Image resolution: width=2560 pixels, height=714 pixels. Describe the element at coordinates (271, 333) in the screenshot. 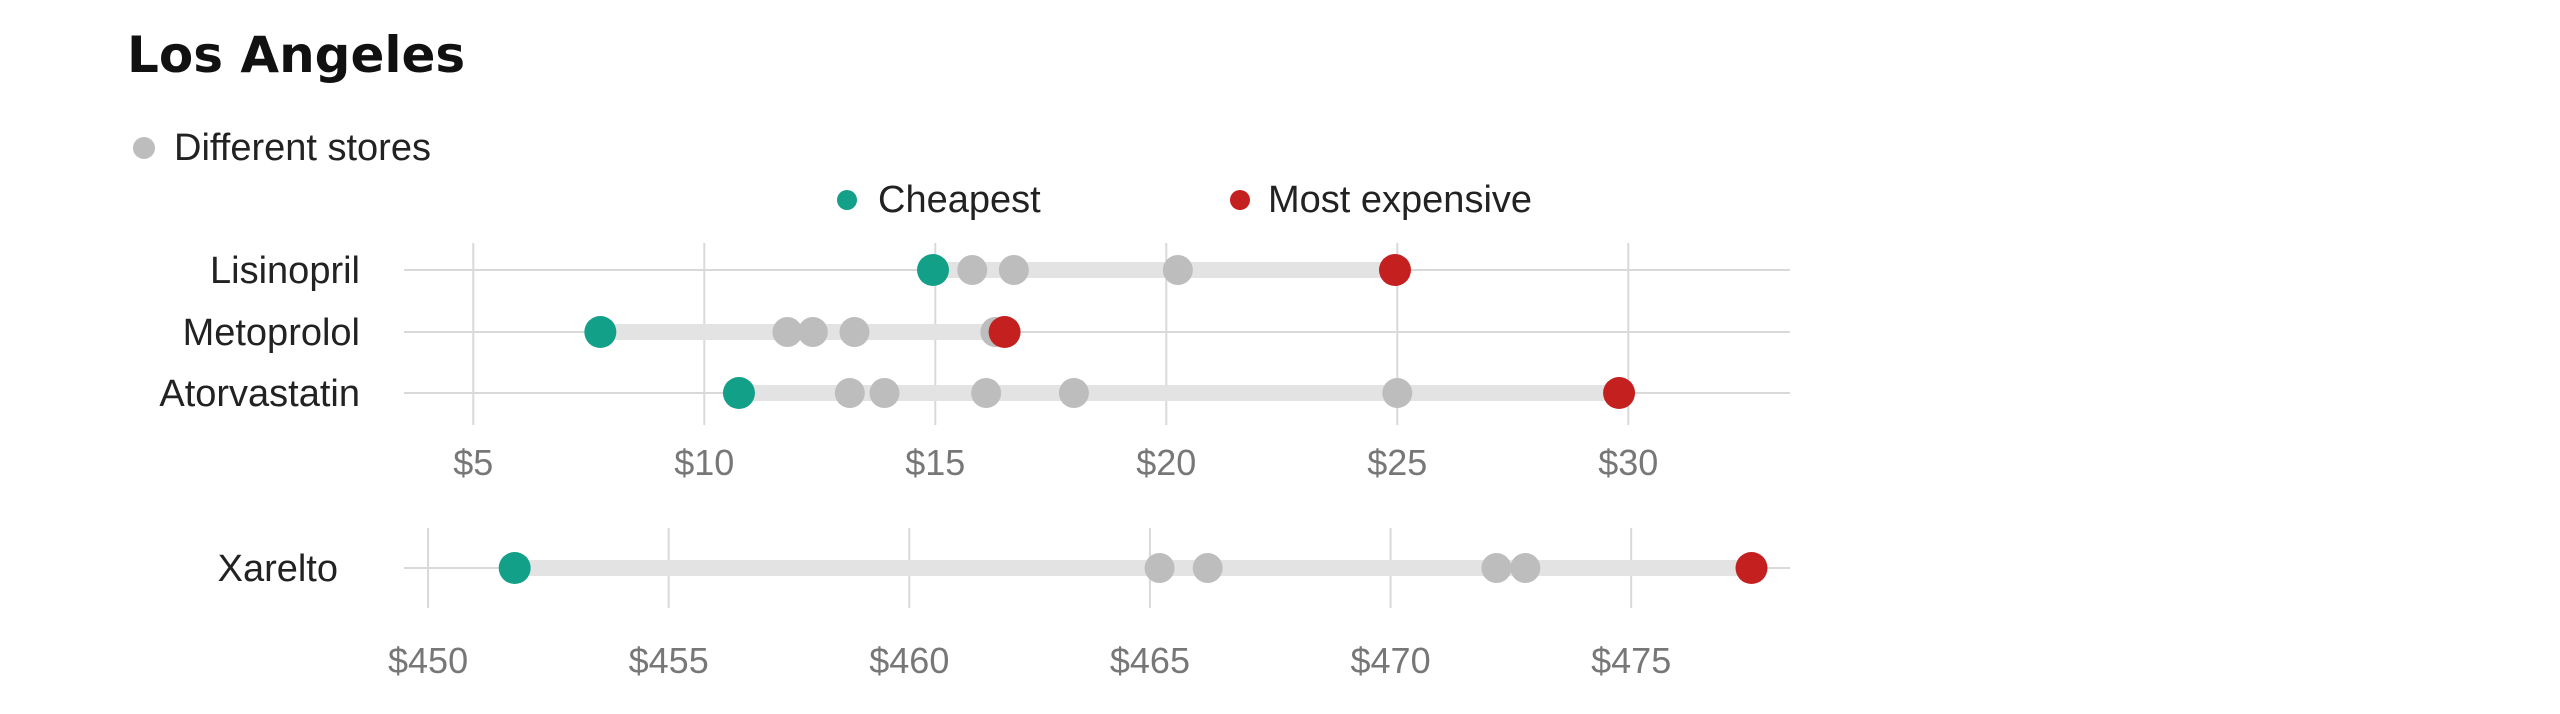

I see `category-label: Metoprolol` at that location.